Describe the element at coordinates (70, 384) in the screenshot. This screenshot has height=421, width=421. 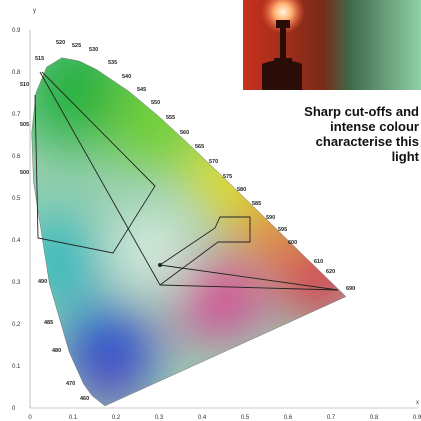
I see `wavelength-label: 470` at that location.